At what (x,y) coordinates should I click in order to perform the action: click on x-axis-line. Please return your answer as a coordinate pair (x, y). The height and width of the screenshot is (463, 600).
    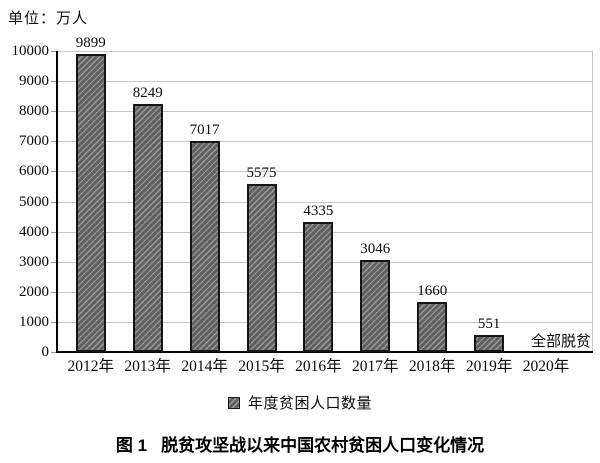
    Looking at the image, I should click on (324, 352).